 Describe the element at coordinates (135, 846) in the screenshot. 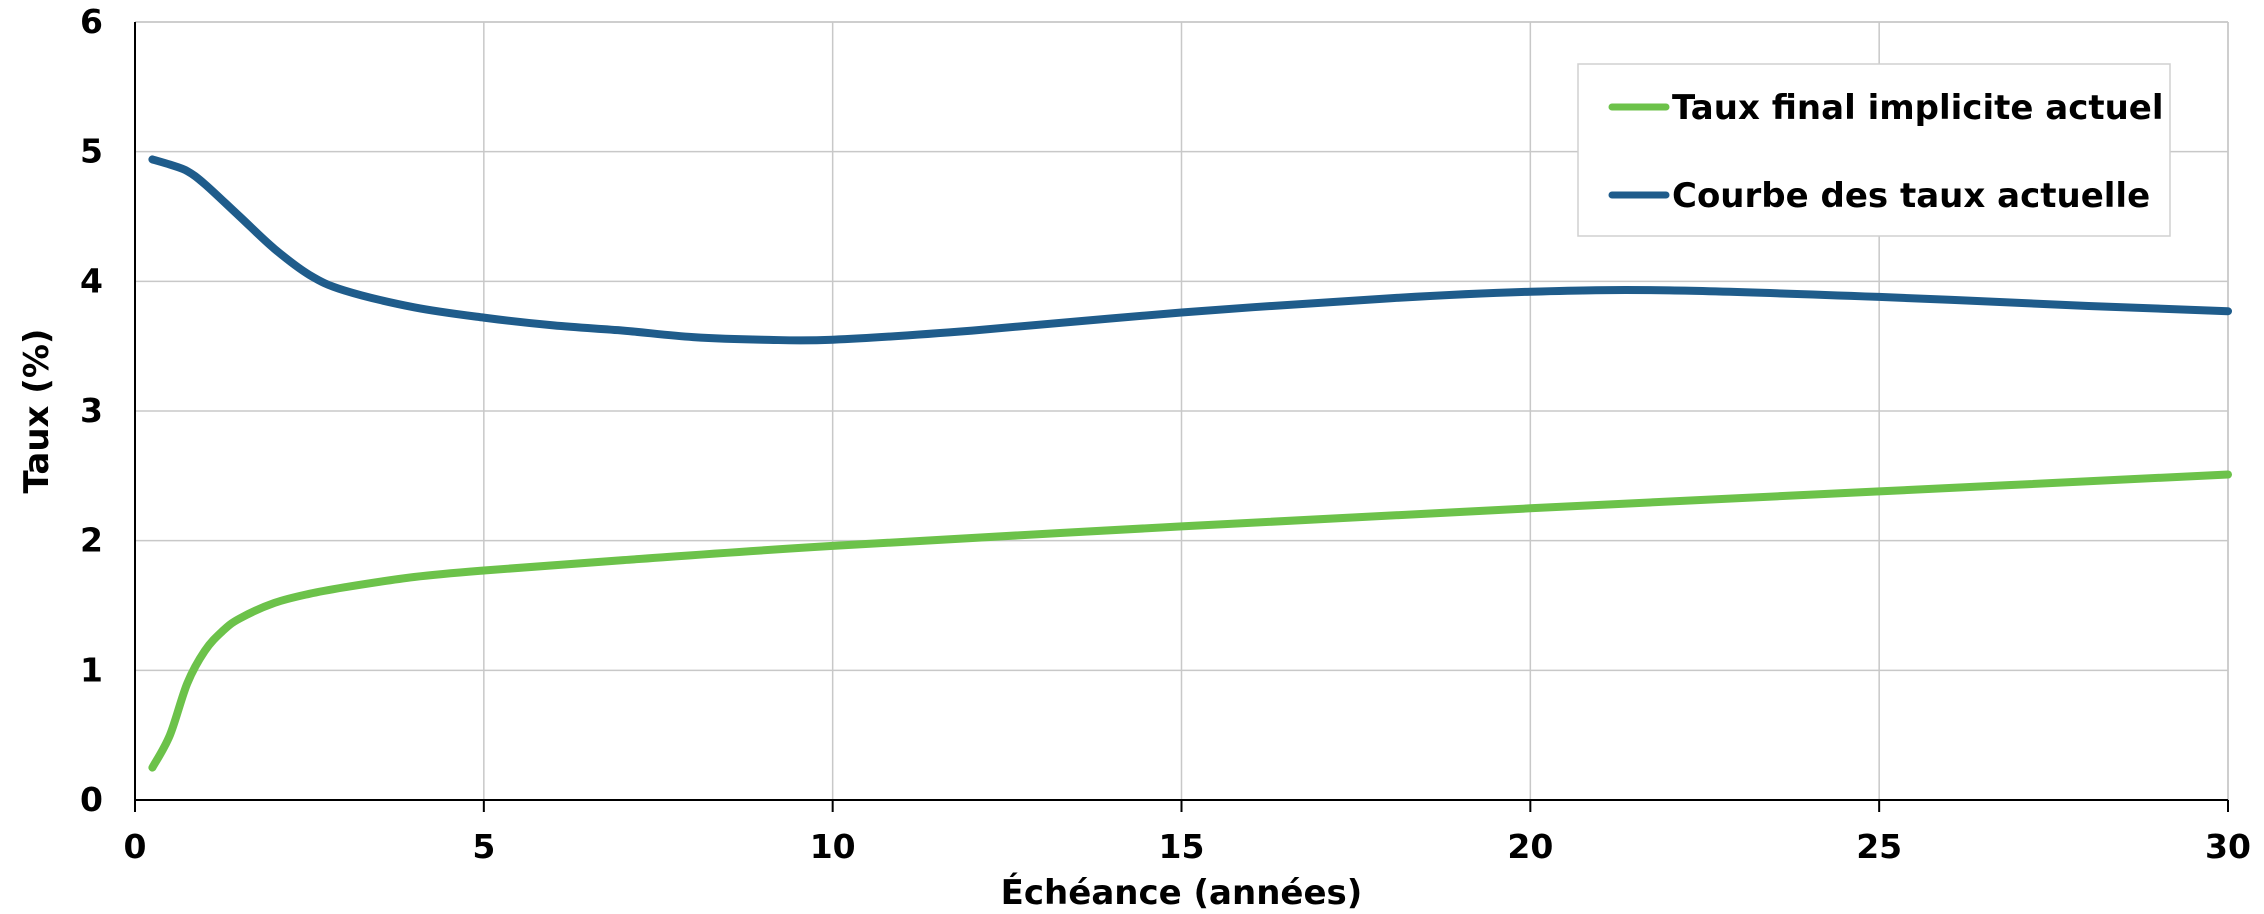

I see `x-tick-label: 0` at that location.